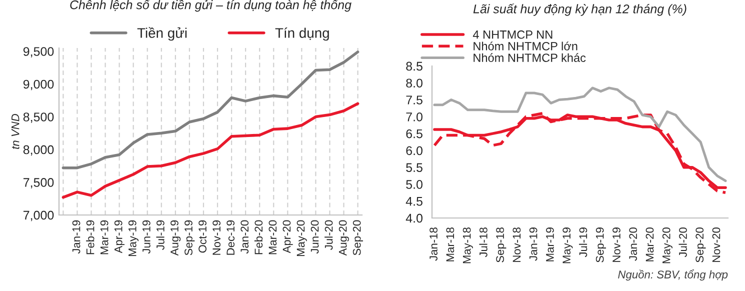  I want to click on x-tick-label: Jan-18, so click(434, 244).